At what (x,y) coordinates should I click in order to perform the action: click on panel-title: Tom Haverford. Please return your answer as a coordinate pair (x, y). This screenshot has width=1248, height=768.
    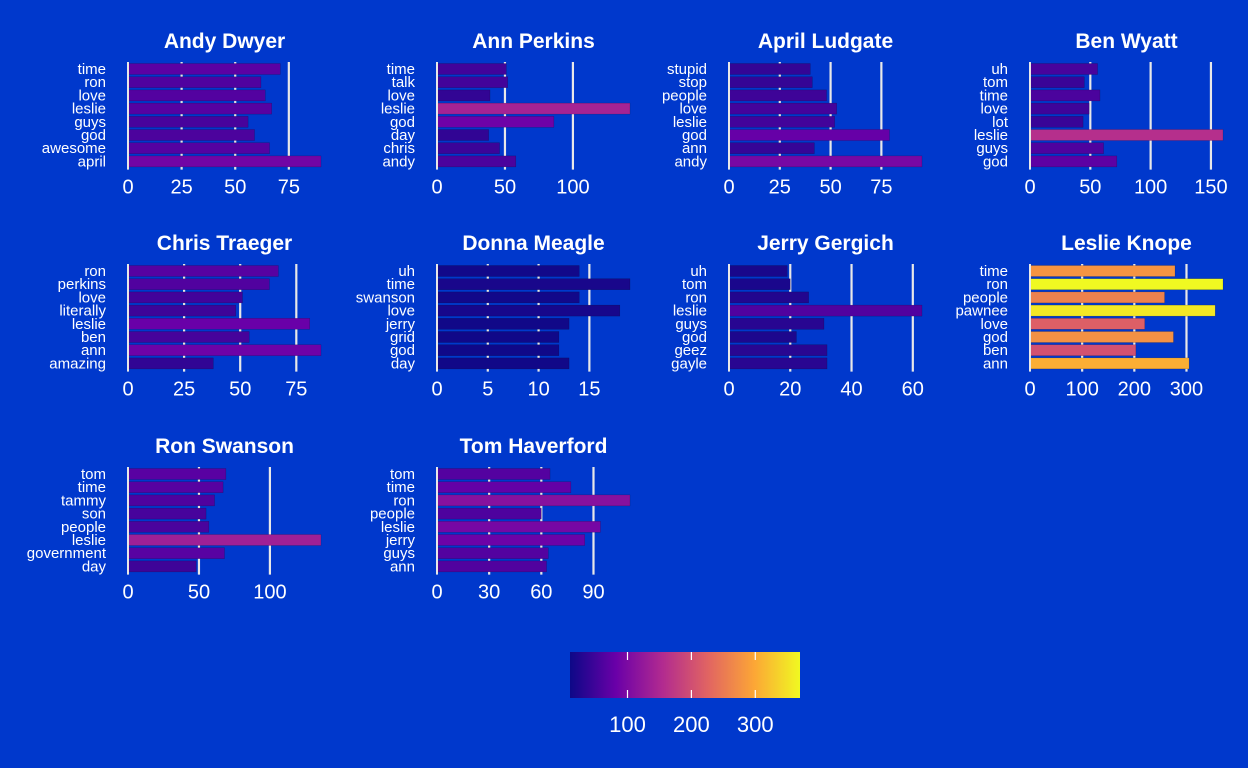
    Looking at the image, I should click on (534, 446).